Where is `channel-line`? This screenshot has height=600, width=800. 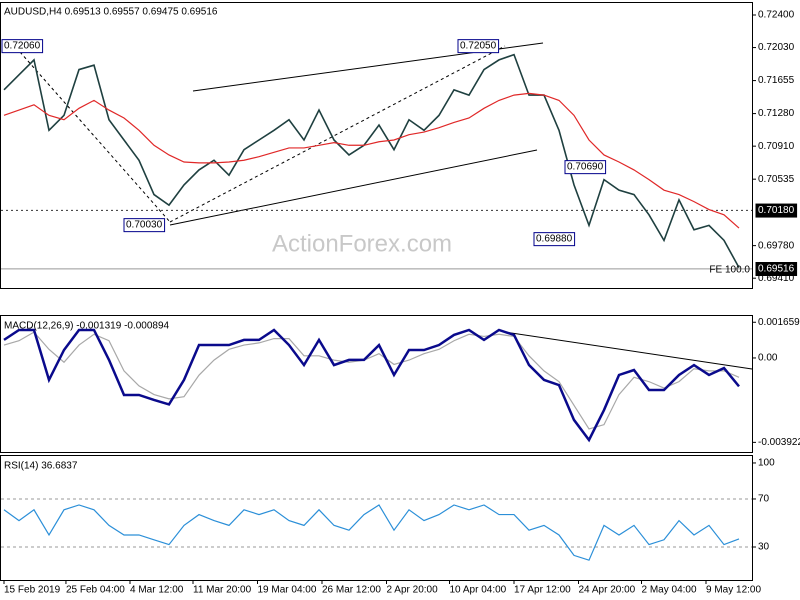
channel-line is located at coordinates (353, 187).